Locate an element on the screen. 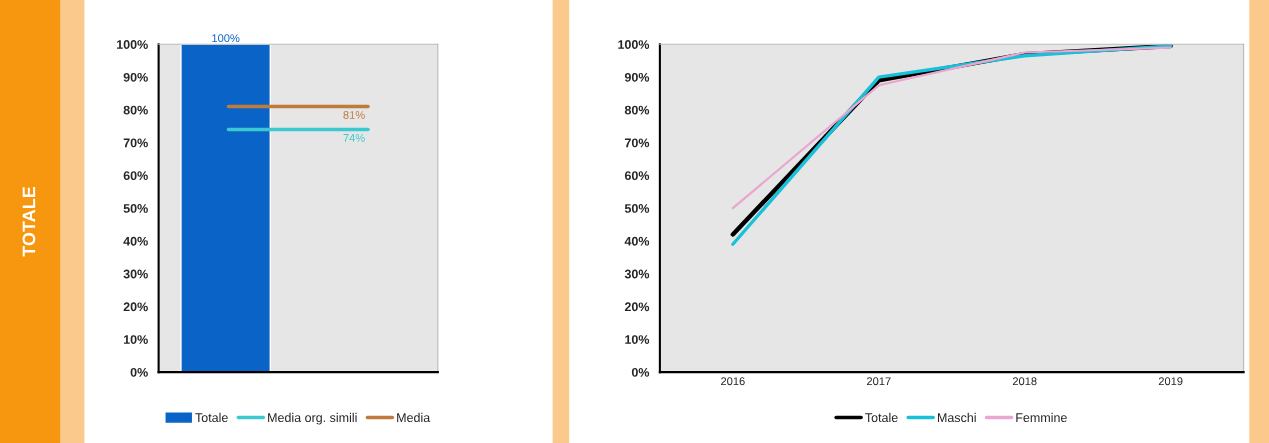 The width and height of the screenshot is (1269, 443). text: TOTALE is located at coordinates (29, 221).